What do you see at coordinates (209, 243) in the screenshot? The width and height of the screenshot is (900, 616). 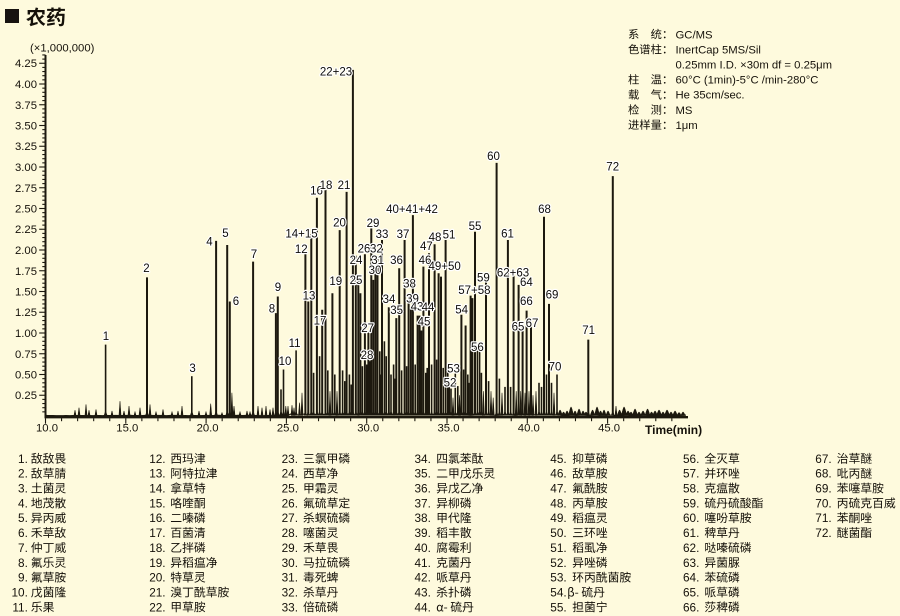 I see `svg-text: 4` at bounding box center [209, 243].